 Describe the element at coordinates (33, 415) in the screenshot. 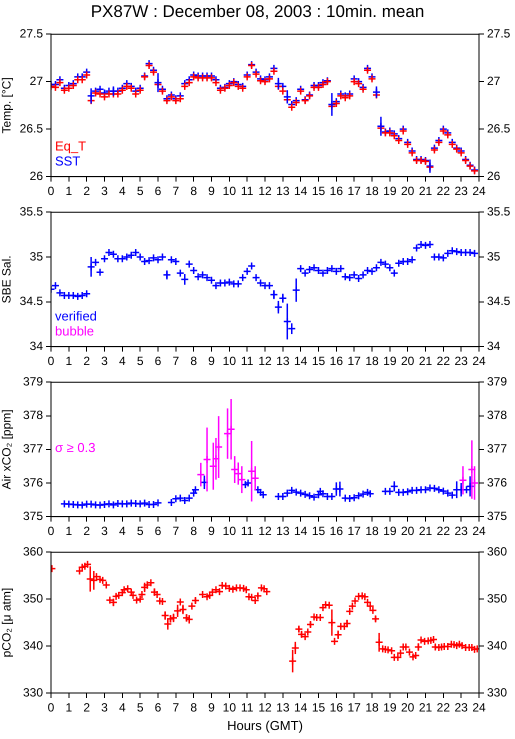

I see `y-tick-label: 378` at that location.